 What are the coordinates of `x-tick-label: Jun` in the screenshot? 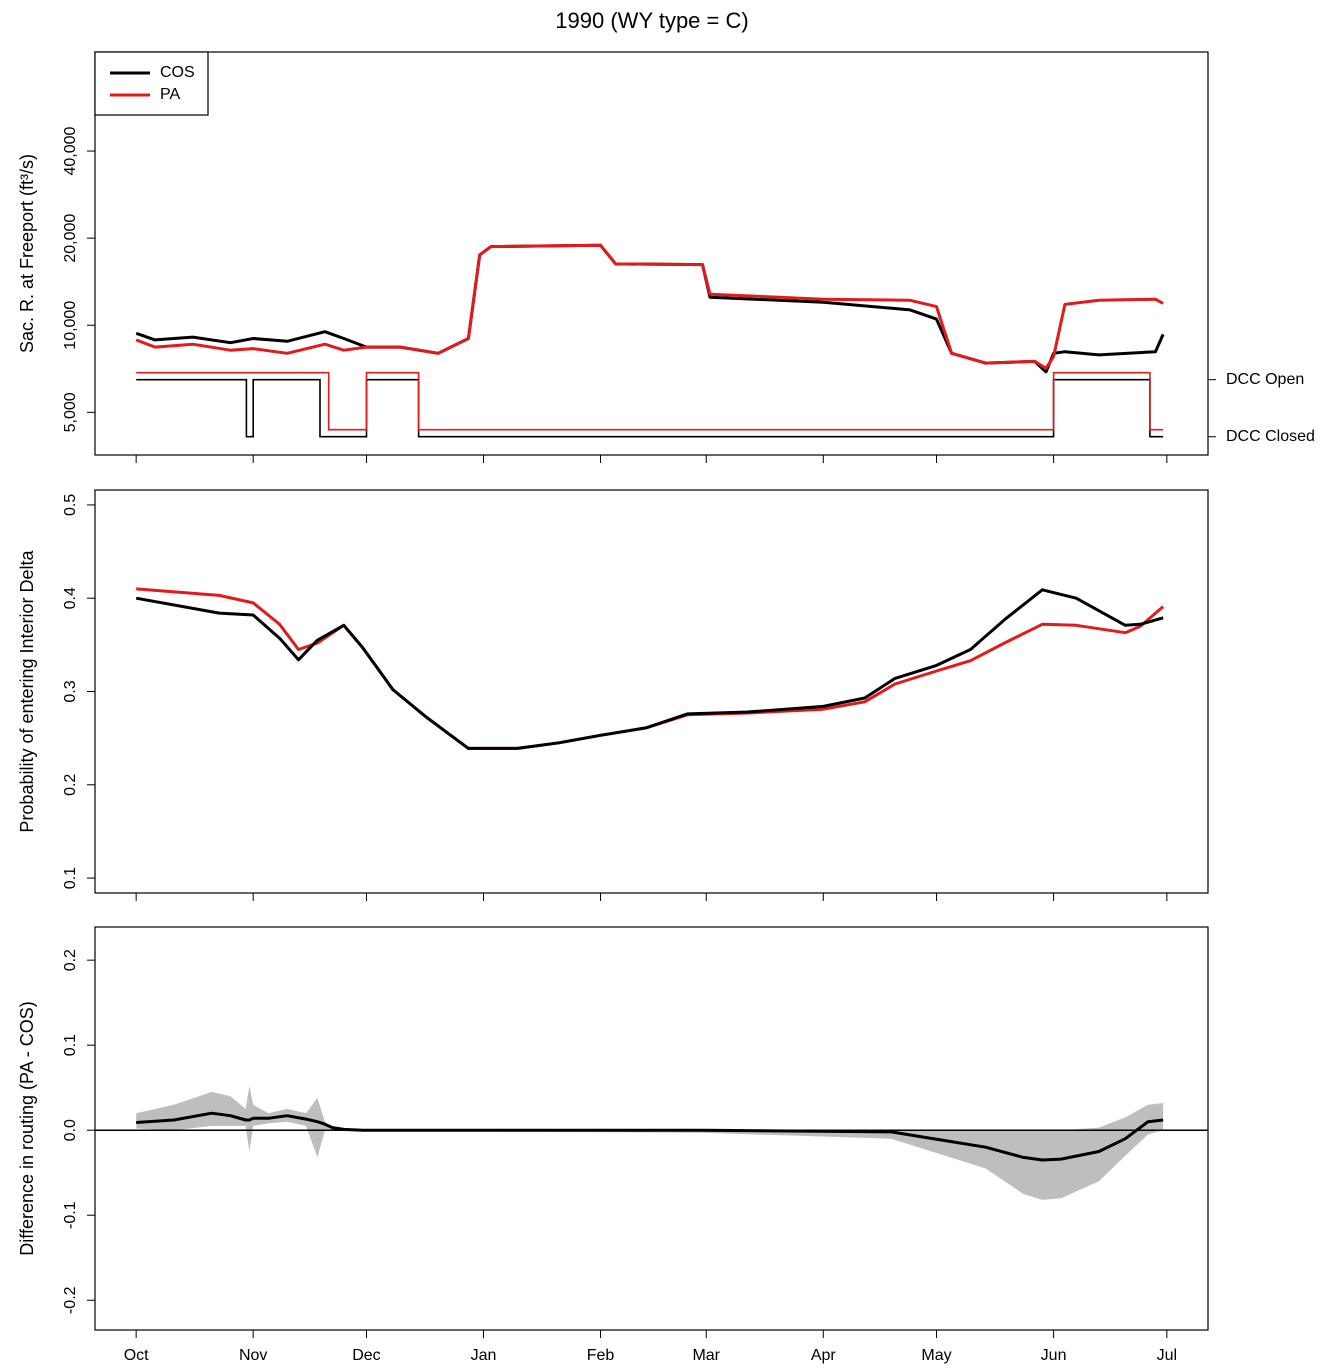 It's located at (1054, 1355).